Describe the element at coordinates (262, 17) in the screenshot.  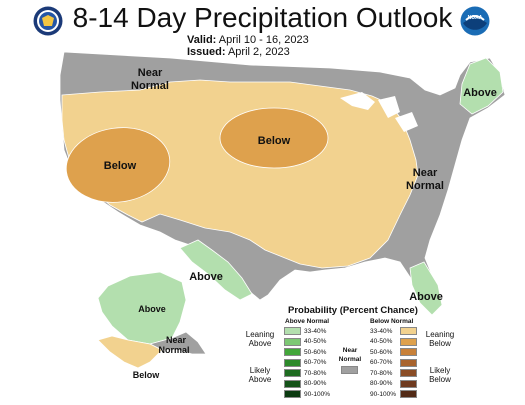
I see `map-title: 8-14 Day Precipitation Outlook` at that location.